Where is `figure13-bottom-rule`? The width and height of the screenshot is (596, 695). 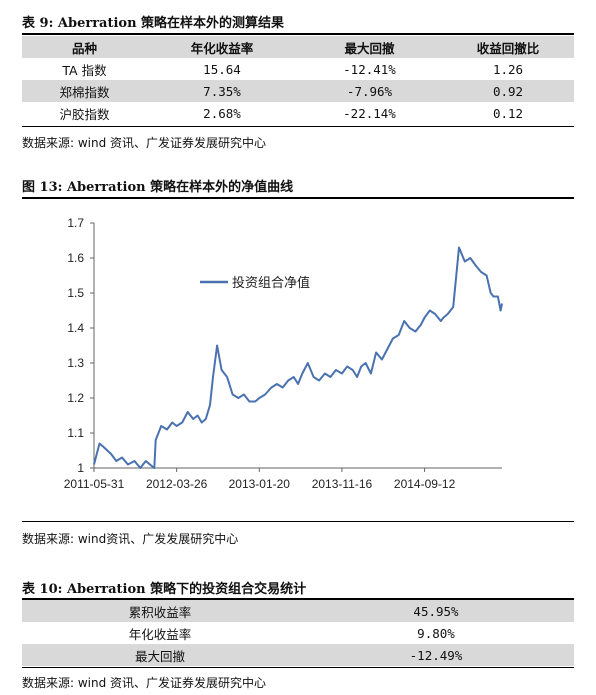
figure13-bottom-rule is located at coordinates (298, 521).